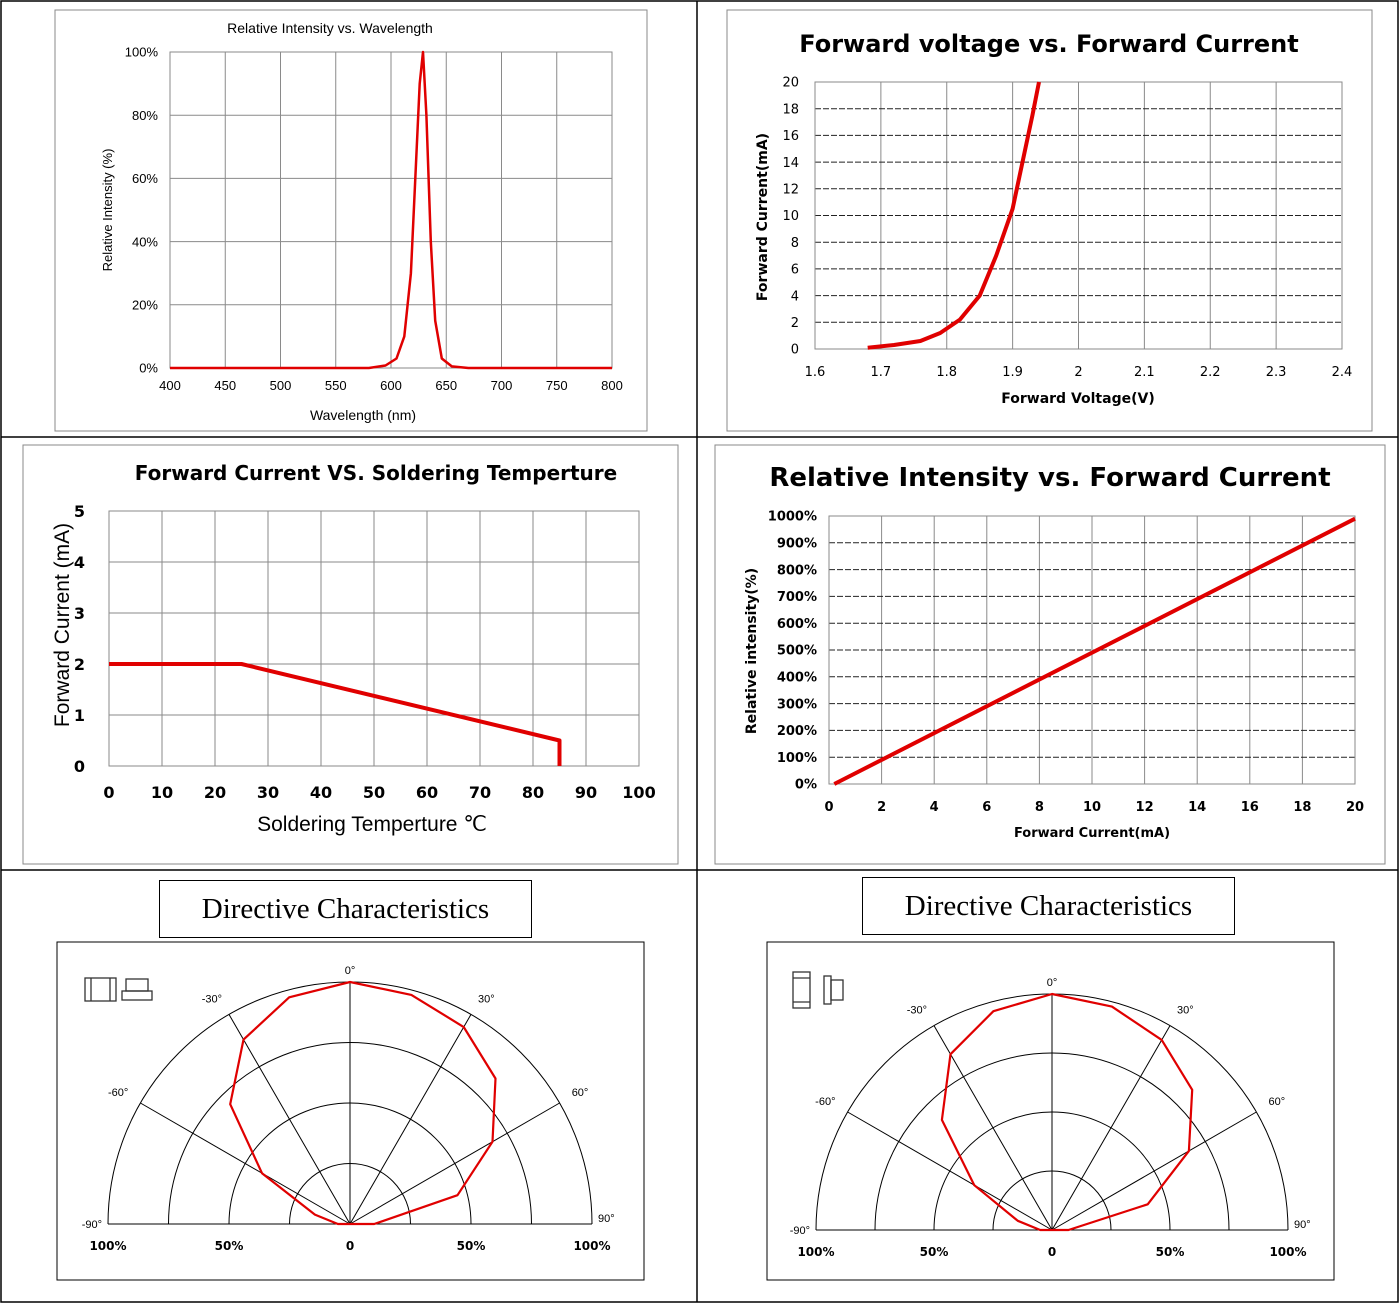 This screenshot has width=1400, height=1303. Describe the element at coordinates (137, 995) in the screenshot. I see `package-side-icon-base` at that location.